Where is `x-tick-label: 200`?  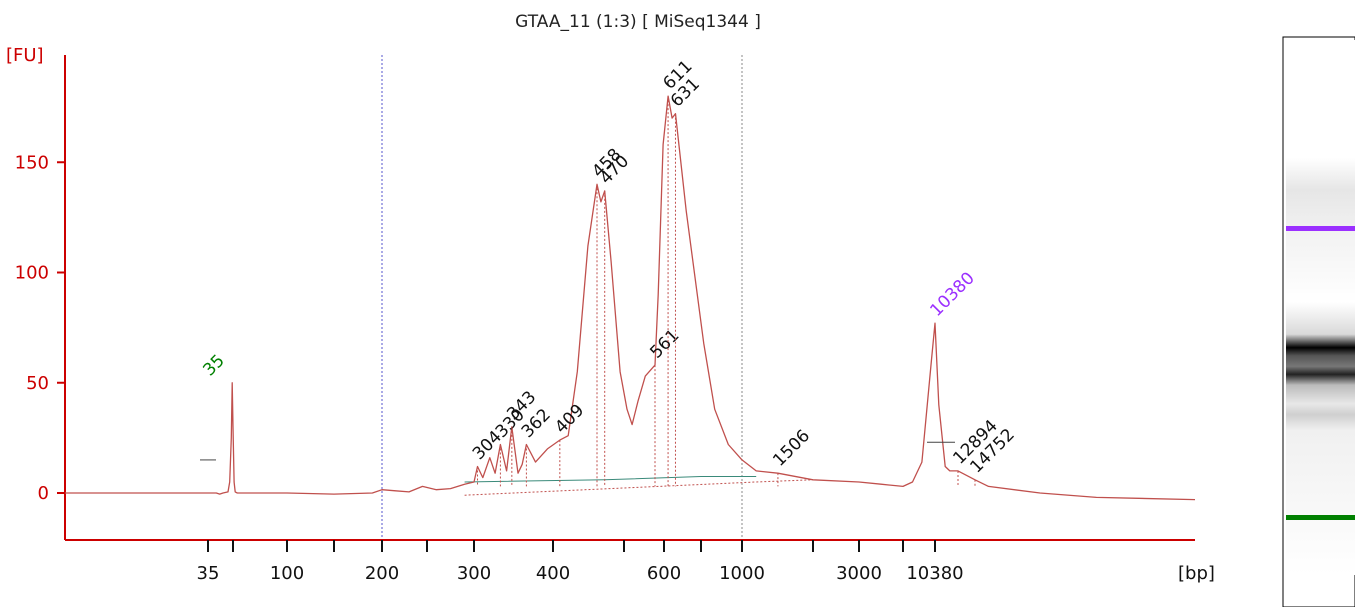
x-tick-label: 200 is located at coordinates (382, 573).